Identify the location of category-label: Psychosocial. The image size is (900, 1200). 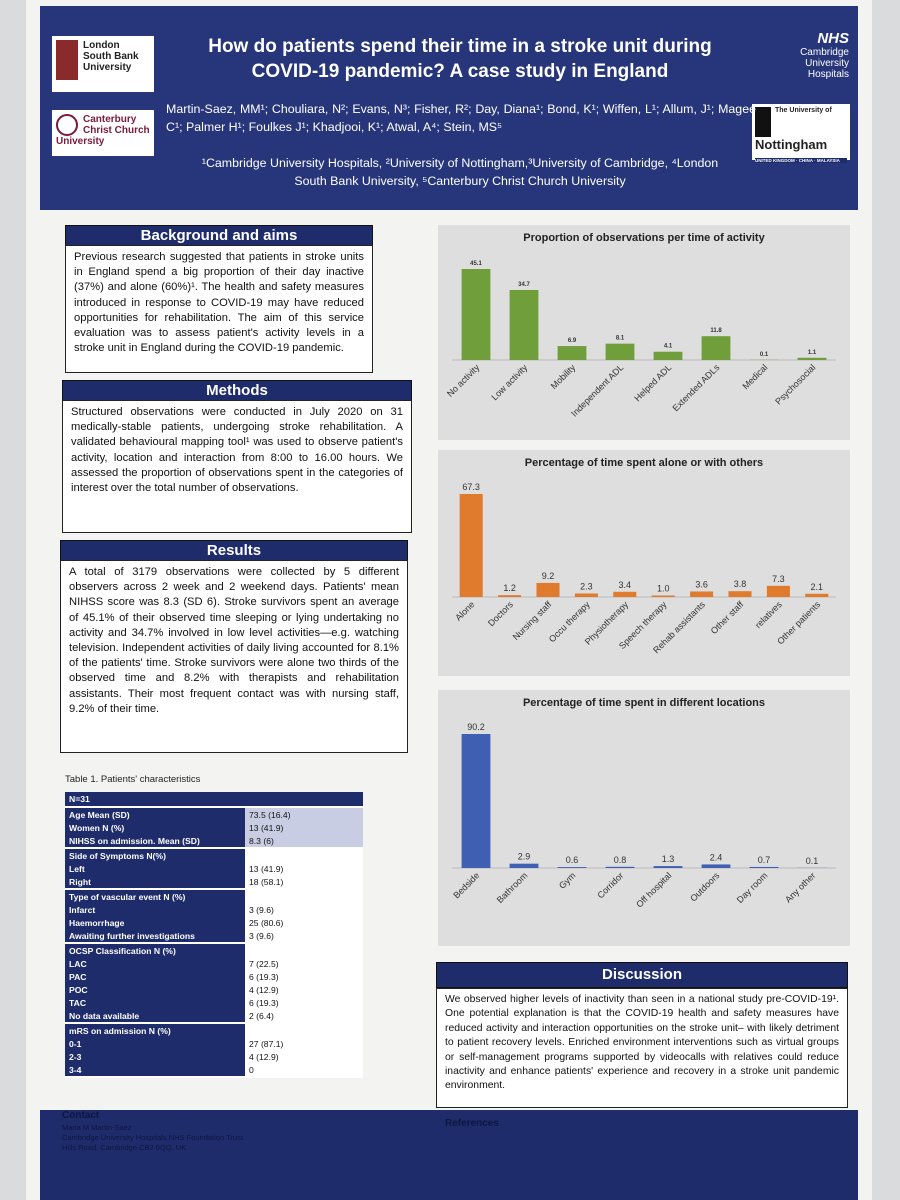
(795, 384).